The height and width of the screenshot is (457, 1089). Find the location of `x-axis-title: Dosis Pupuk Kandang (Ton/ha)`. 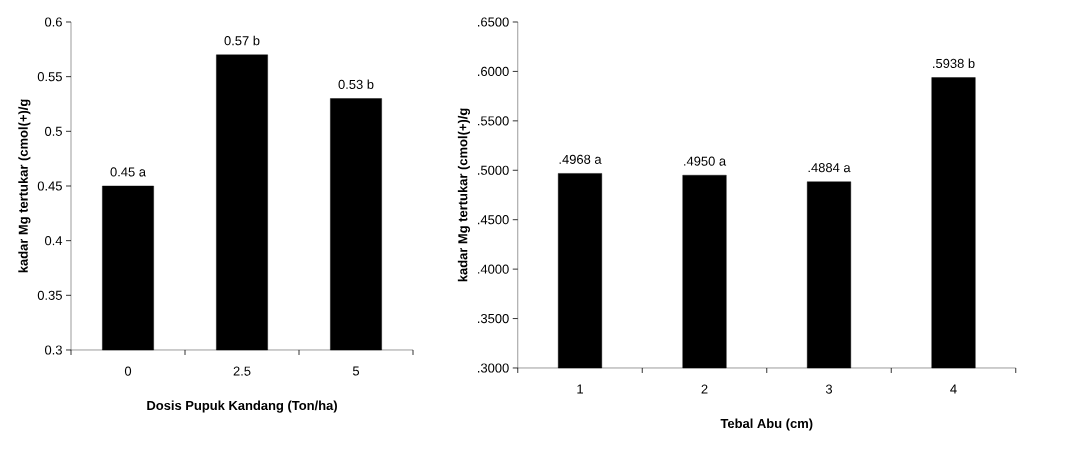

x-axis-title: Dosis Pupuk Kandang (Ton/ha) is located at coordinates (242, 406).